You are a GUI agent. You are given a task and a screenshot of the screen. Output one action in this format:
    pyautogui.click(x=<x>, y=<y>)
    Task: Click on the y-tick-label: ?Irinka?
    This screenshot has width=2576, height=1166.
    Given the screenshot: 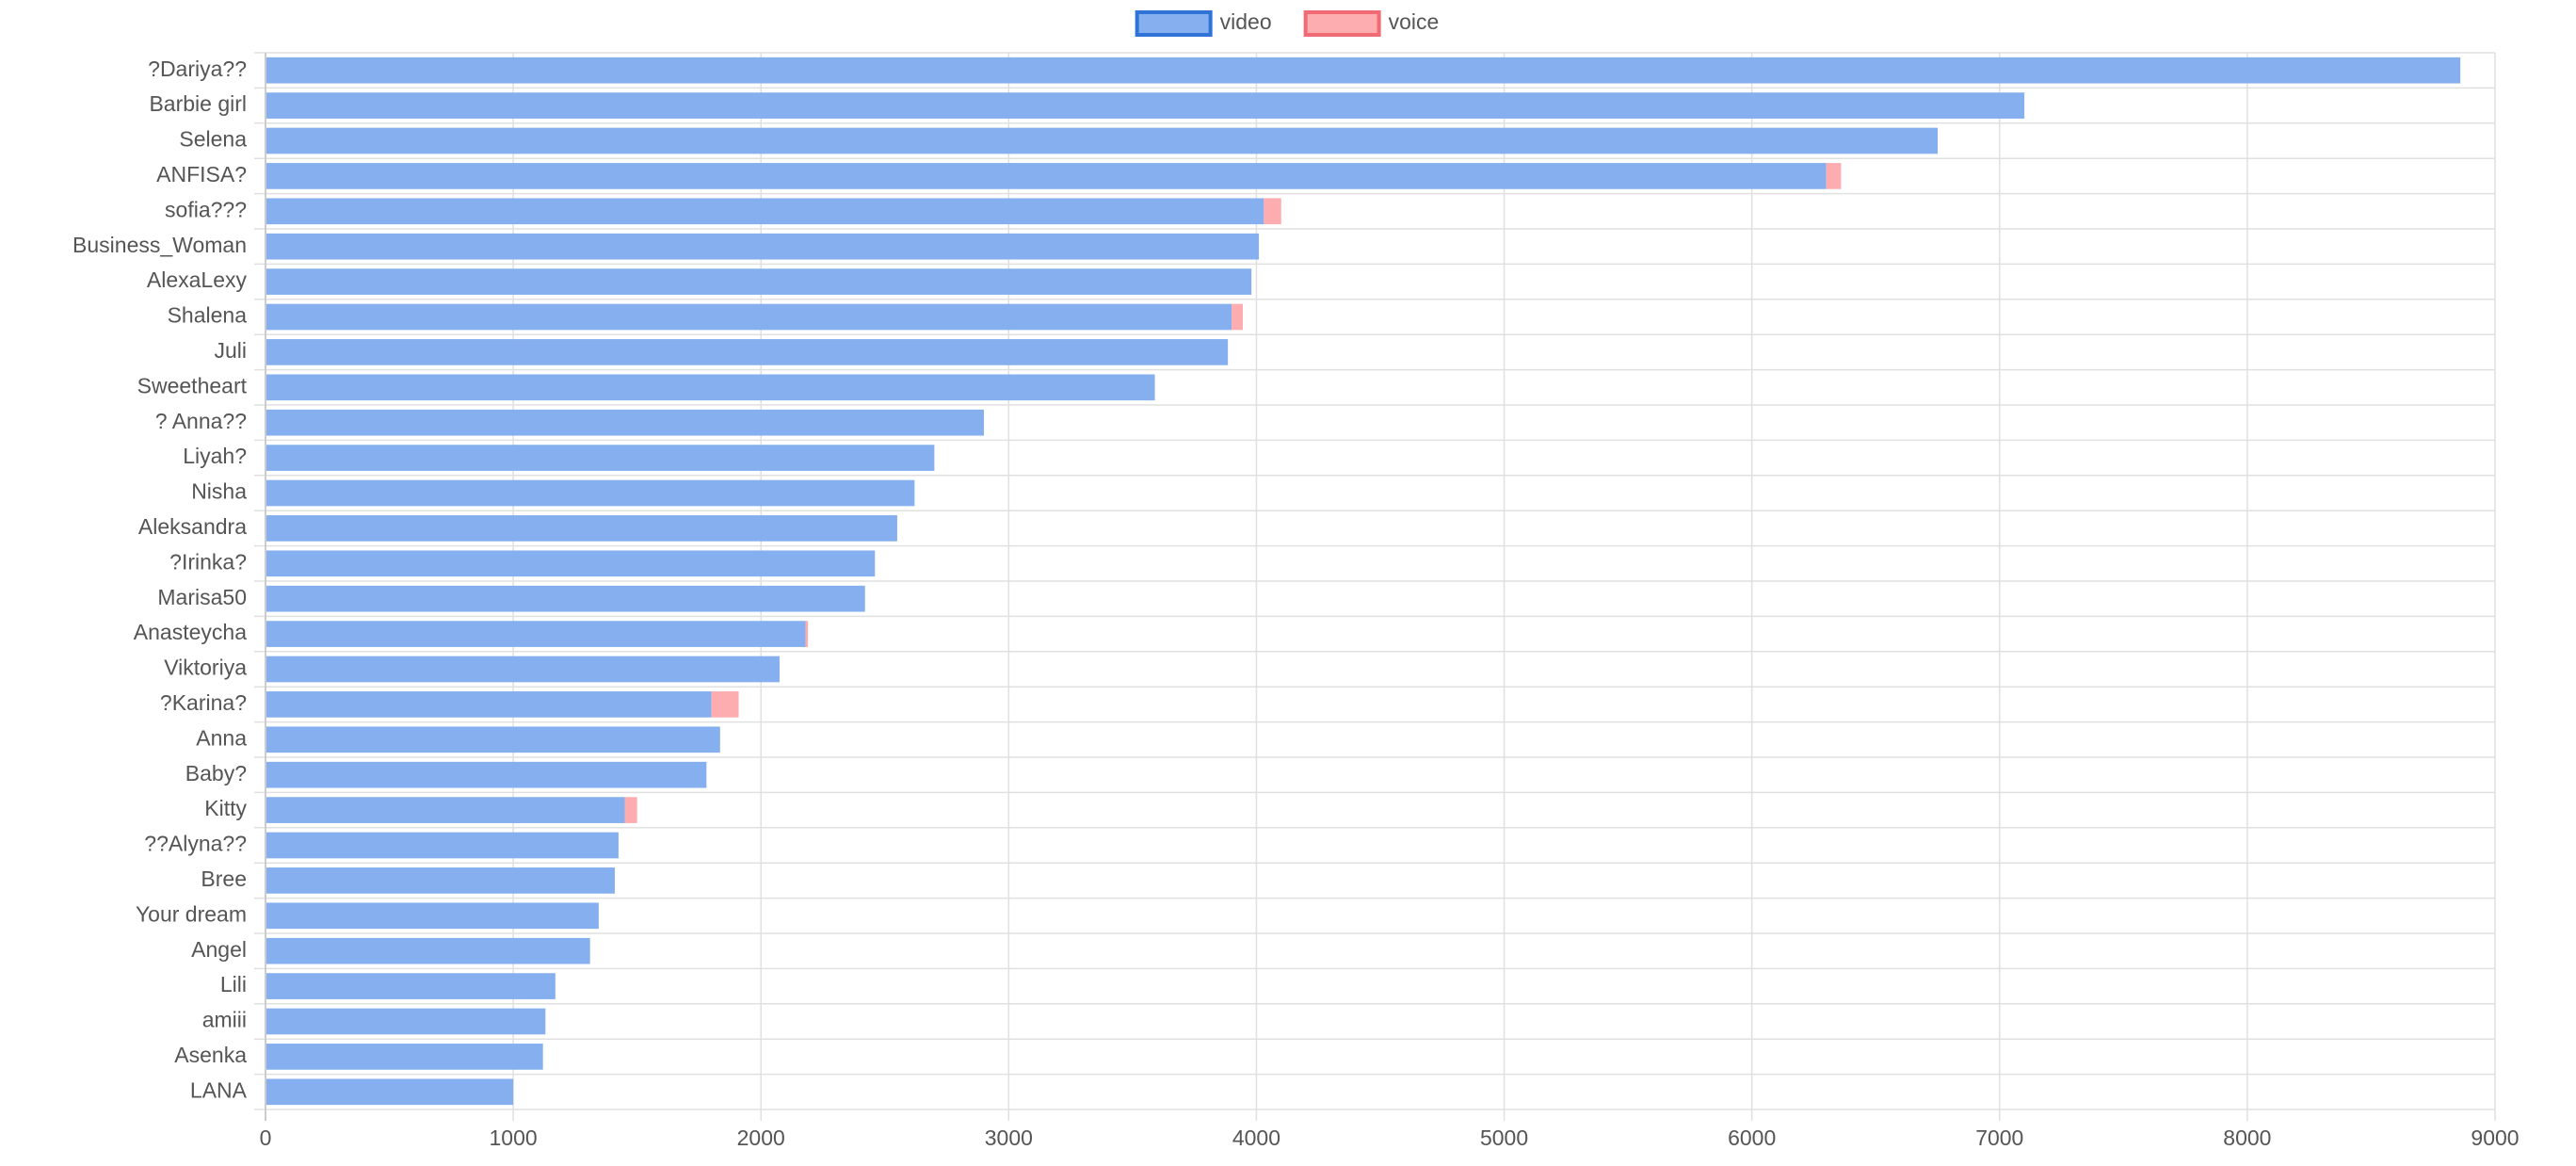 What is the action you would take?
    pyautogui.click(x=208, y=561)
    